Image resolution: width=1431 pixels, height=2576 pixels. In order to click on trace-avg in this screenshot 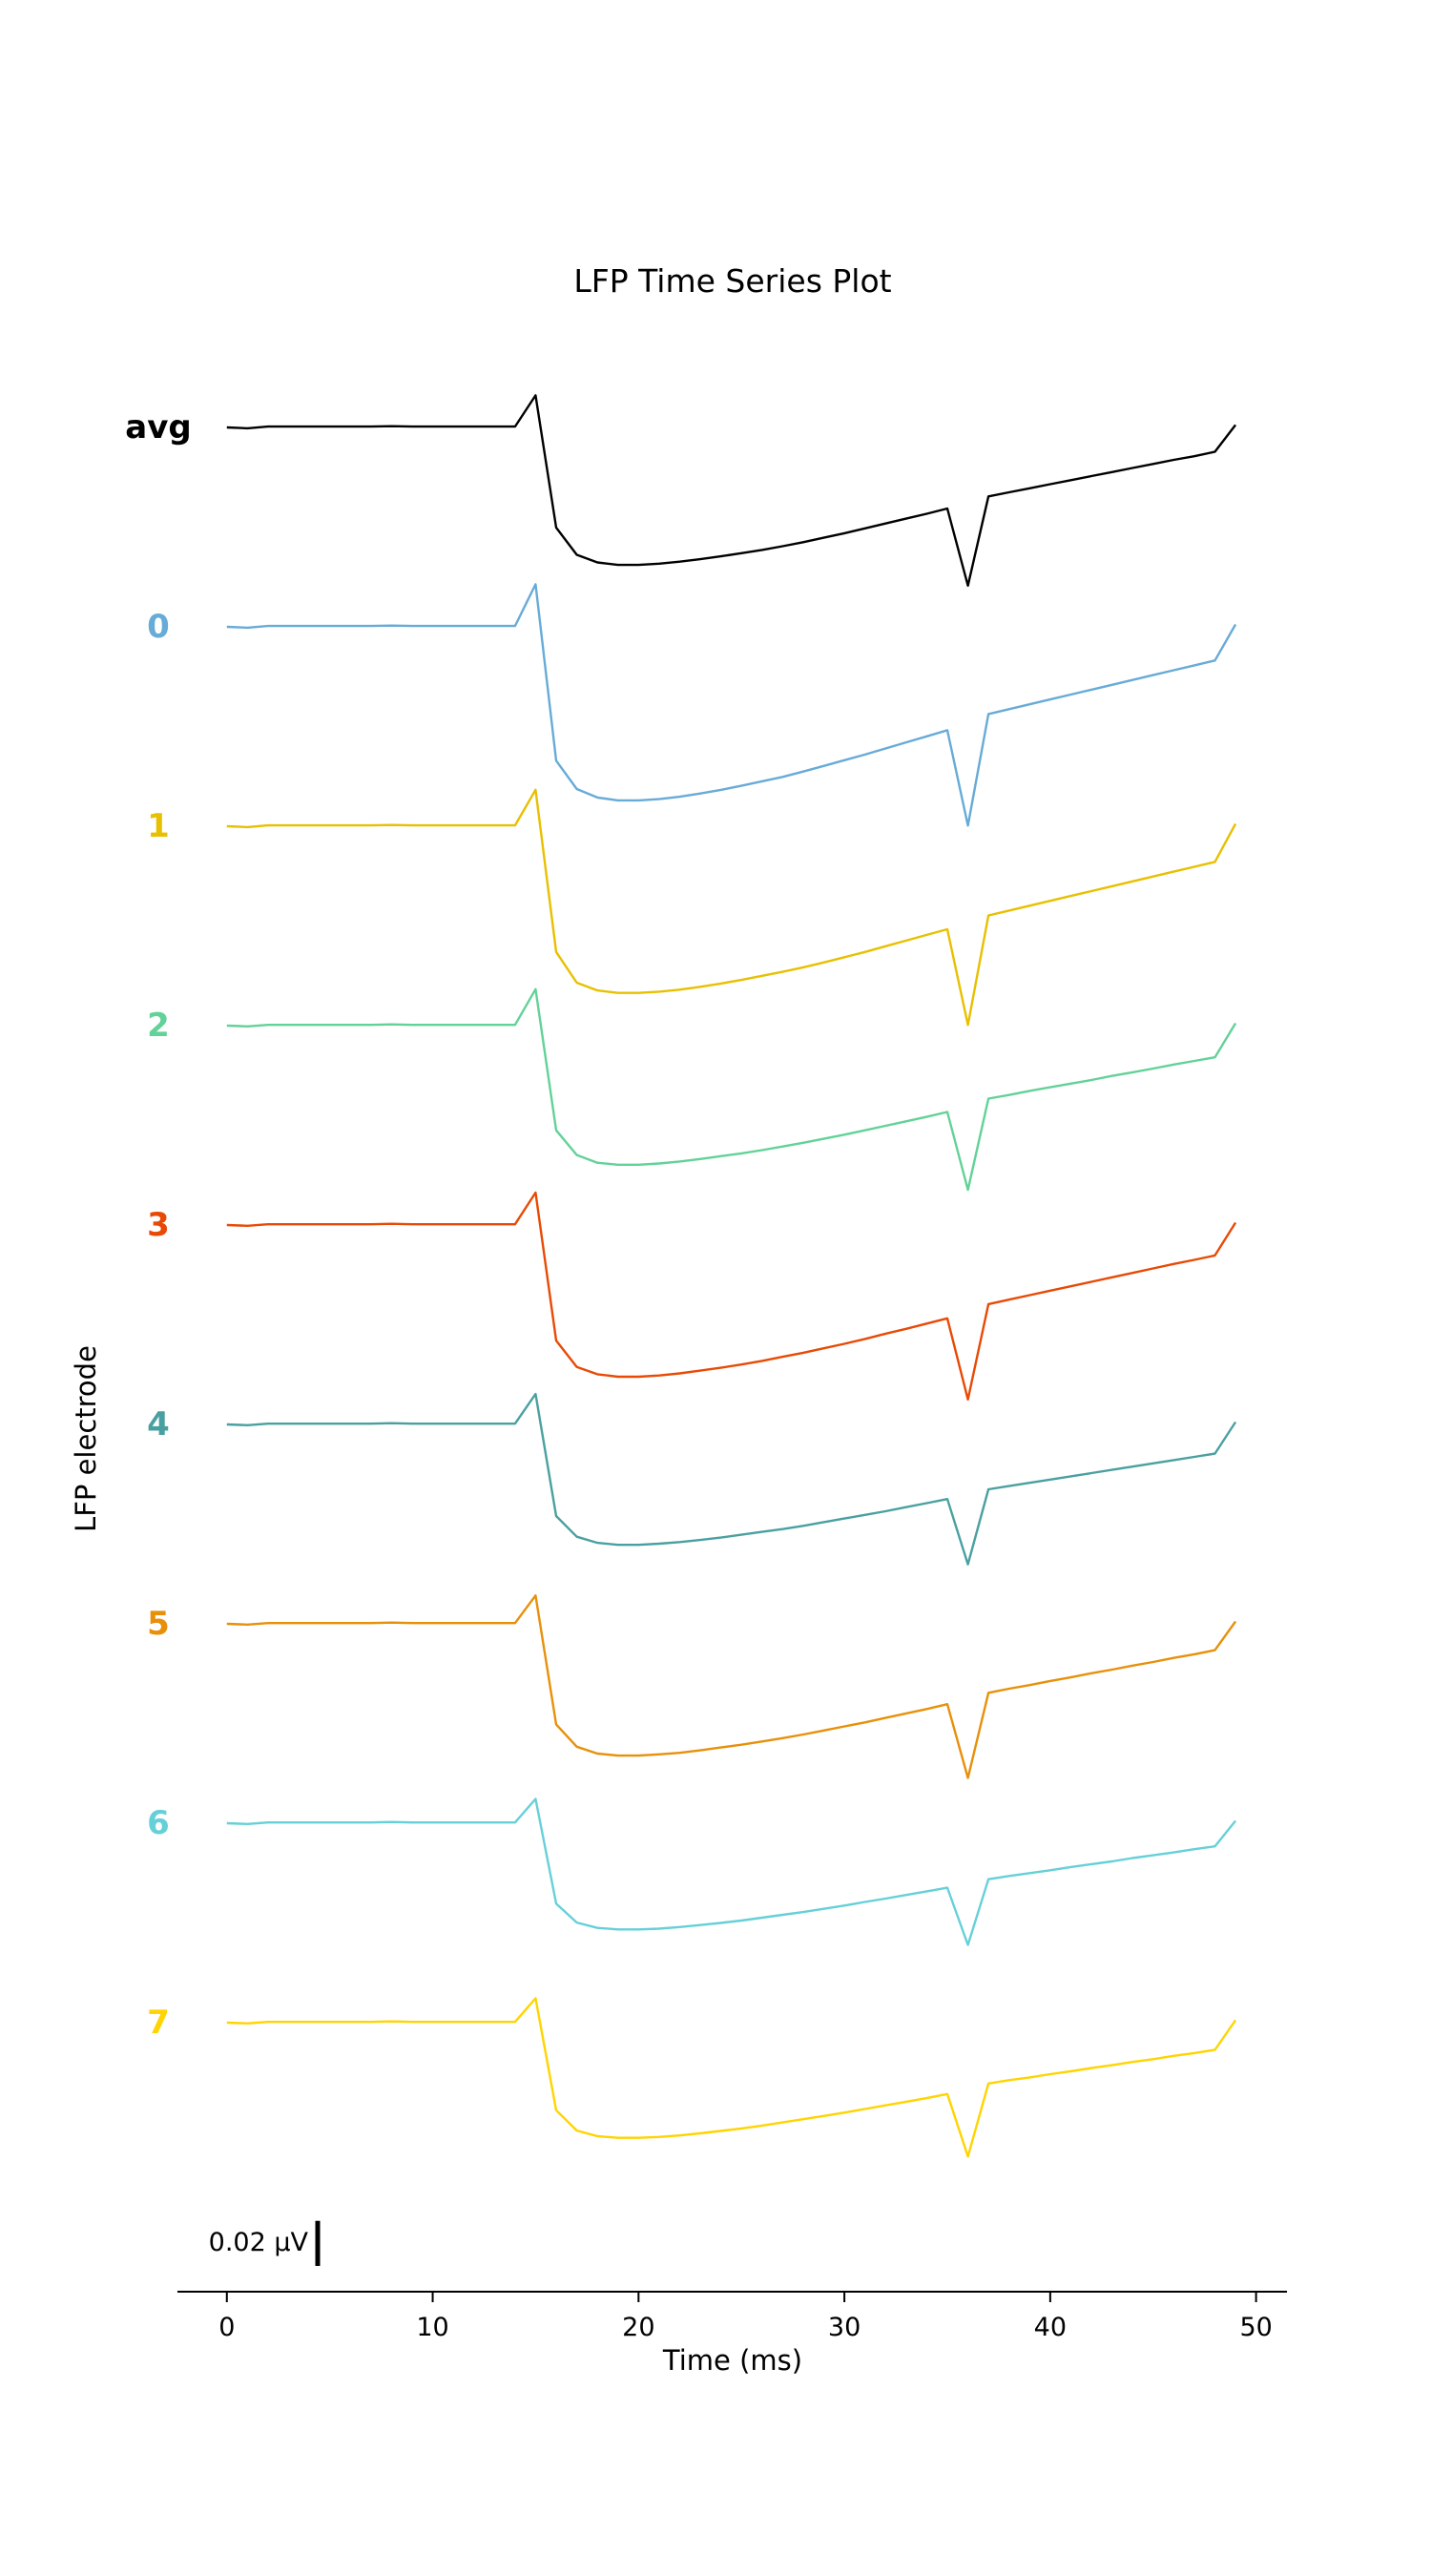, I will do `click(731, 490)`.